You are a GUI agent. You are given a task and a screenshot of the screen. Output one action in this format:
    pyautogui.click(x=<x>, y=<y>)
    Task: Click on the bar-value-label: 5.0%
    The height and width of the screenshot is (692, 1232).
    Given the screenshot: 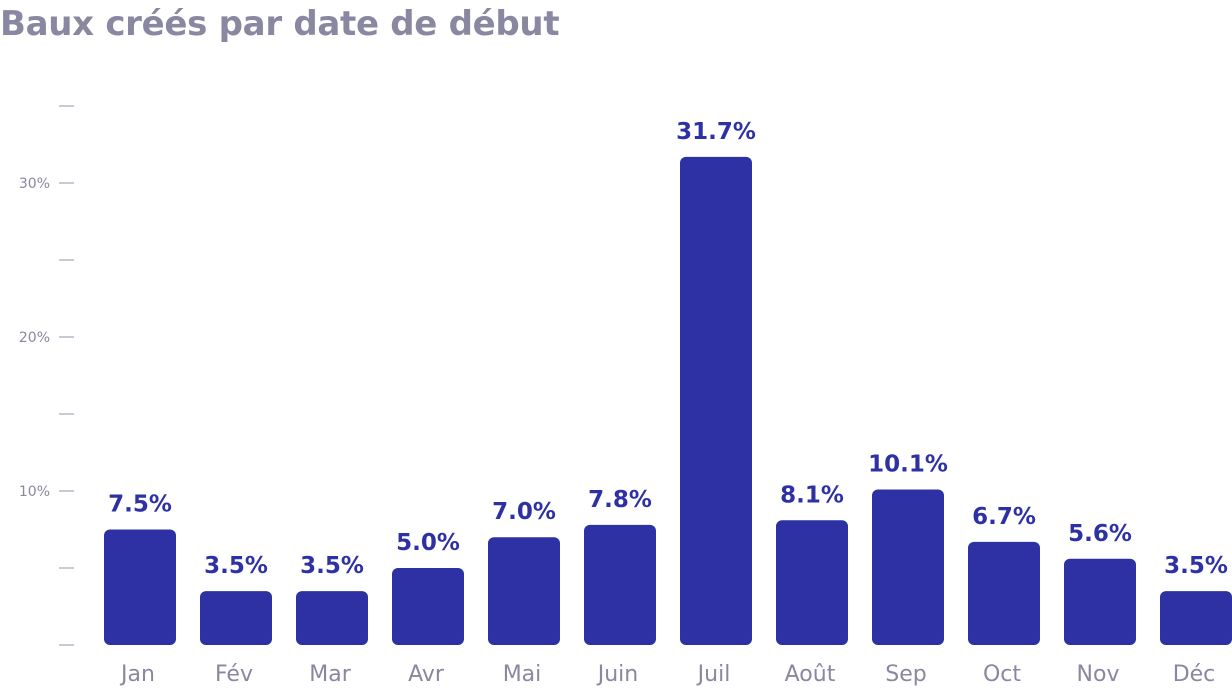 What is the action you would take?
    pyautogui.click(x=428, y=543)
    